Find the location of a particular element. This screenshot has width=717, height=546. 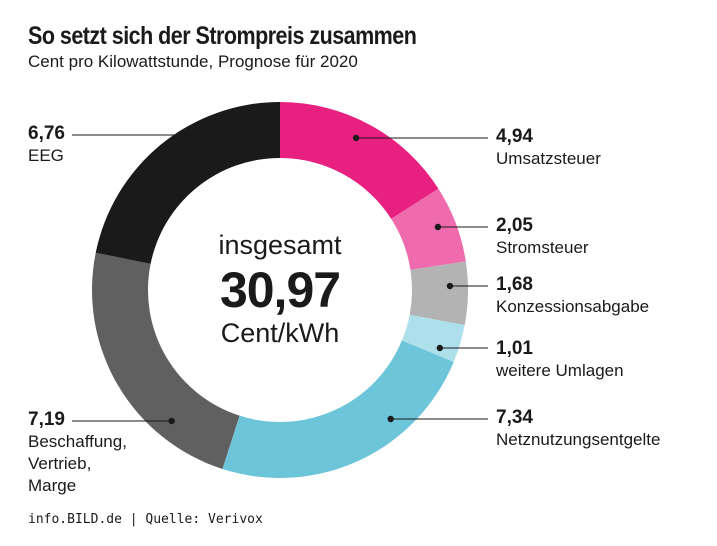

slice-konzessionsabgabe is located at coordinates (439, 293).